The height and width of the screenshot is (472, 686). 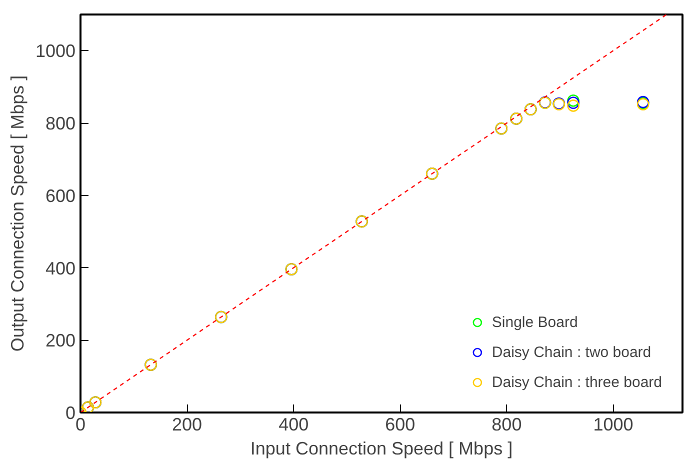 What do you see at coordinates (507, 424) in the screenshot?
I see `x-tick-label: 800` at bounding box center [507, 424].